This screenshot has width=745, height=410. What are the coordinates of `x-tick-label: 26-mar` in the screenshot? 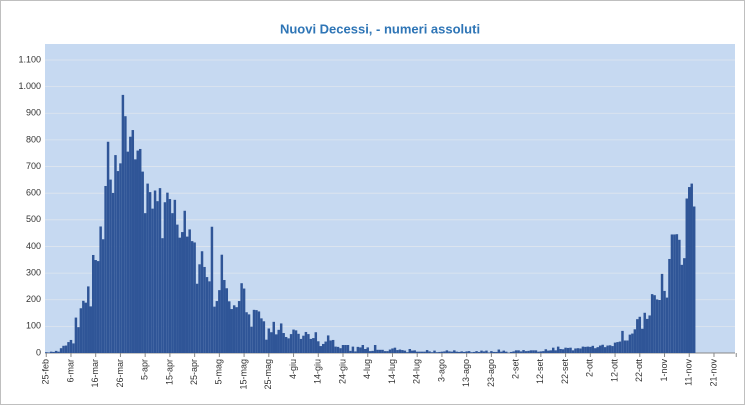 It's located at (120, 373).